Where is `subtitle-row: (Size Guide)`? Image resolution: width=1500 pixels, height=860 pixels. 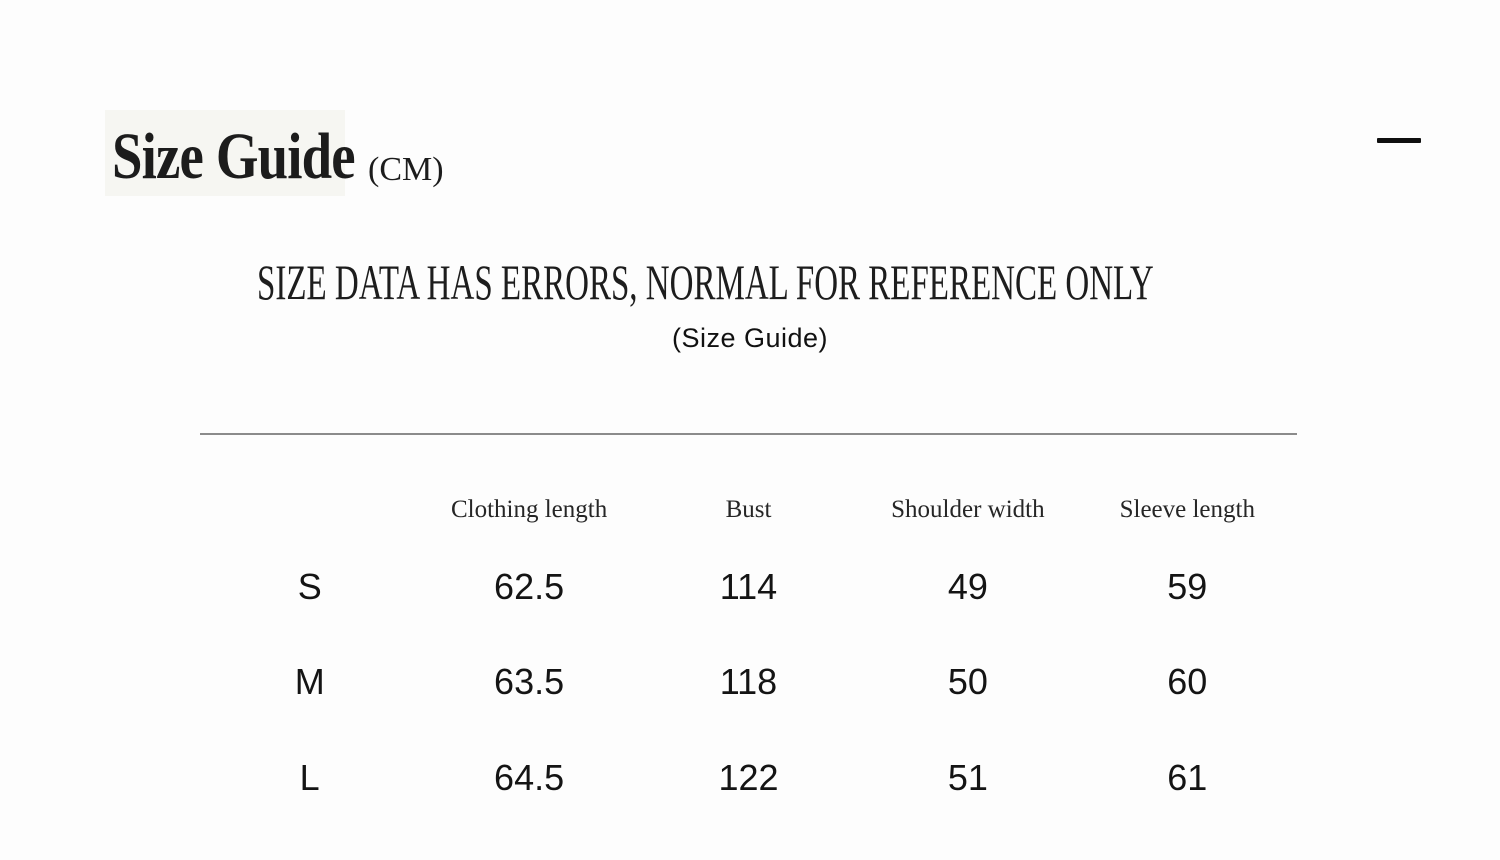
subtitle-row: (Size Guide) is located at coordinates (750, 338).